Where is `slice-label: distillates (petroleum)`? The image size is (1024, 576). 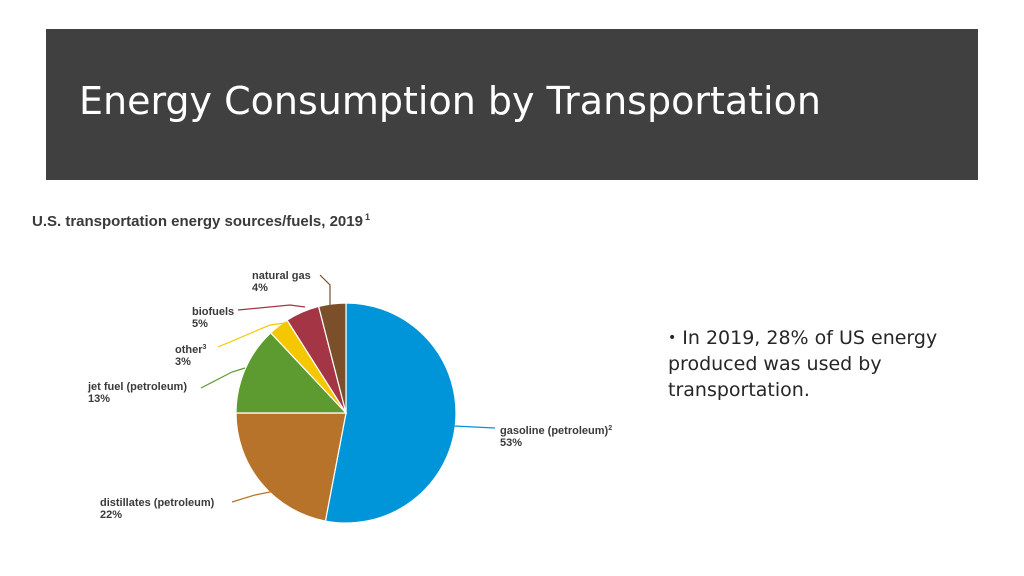
slice-label: distillates (petroleum) is located at coordinates (157, 503).